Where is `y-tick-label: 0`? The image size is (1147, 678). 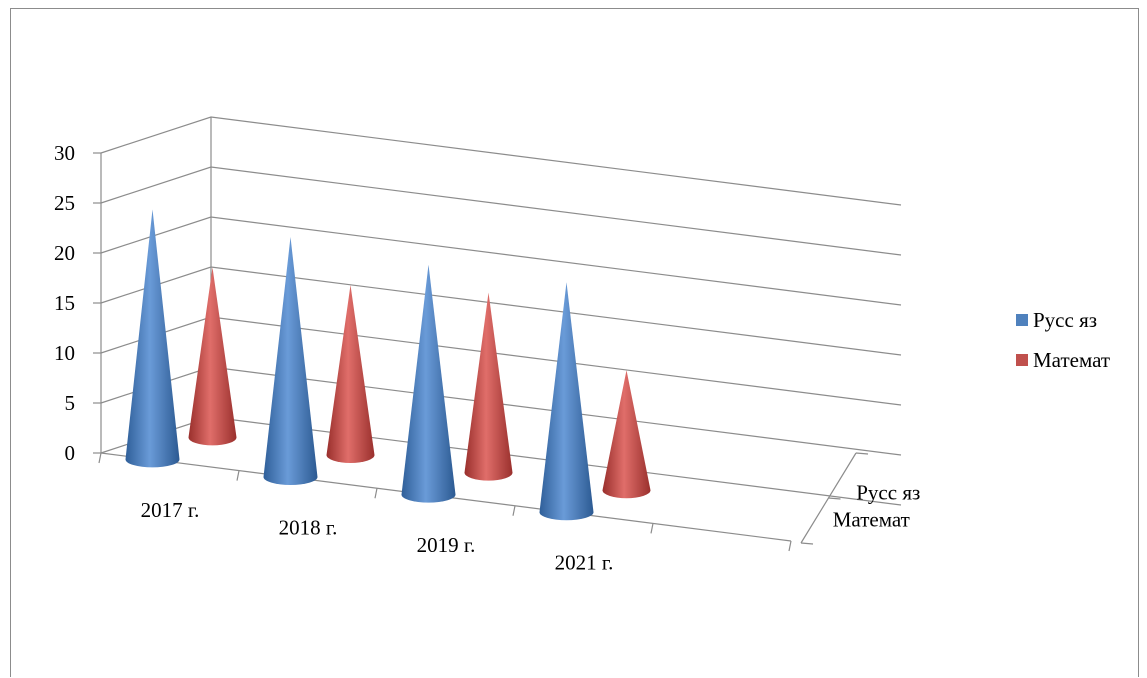
y-tick-label: 0 is located at coordinates (70, 453).